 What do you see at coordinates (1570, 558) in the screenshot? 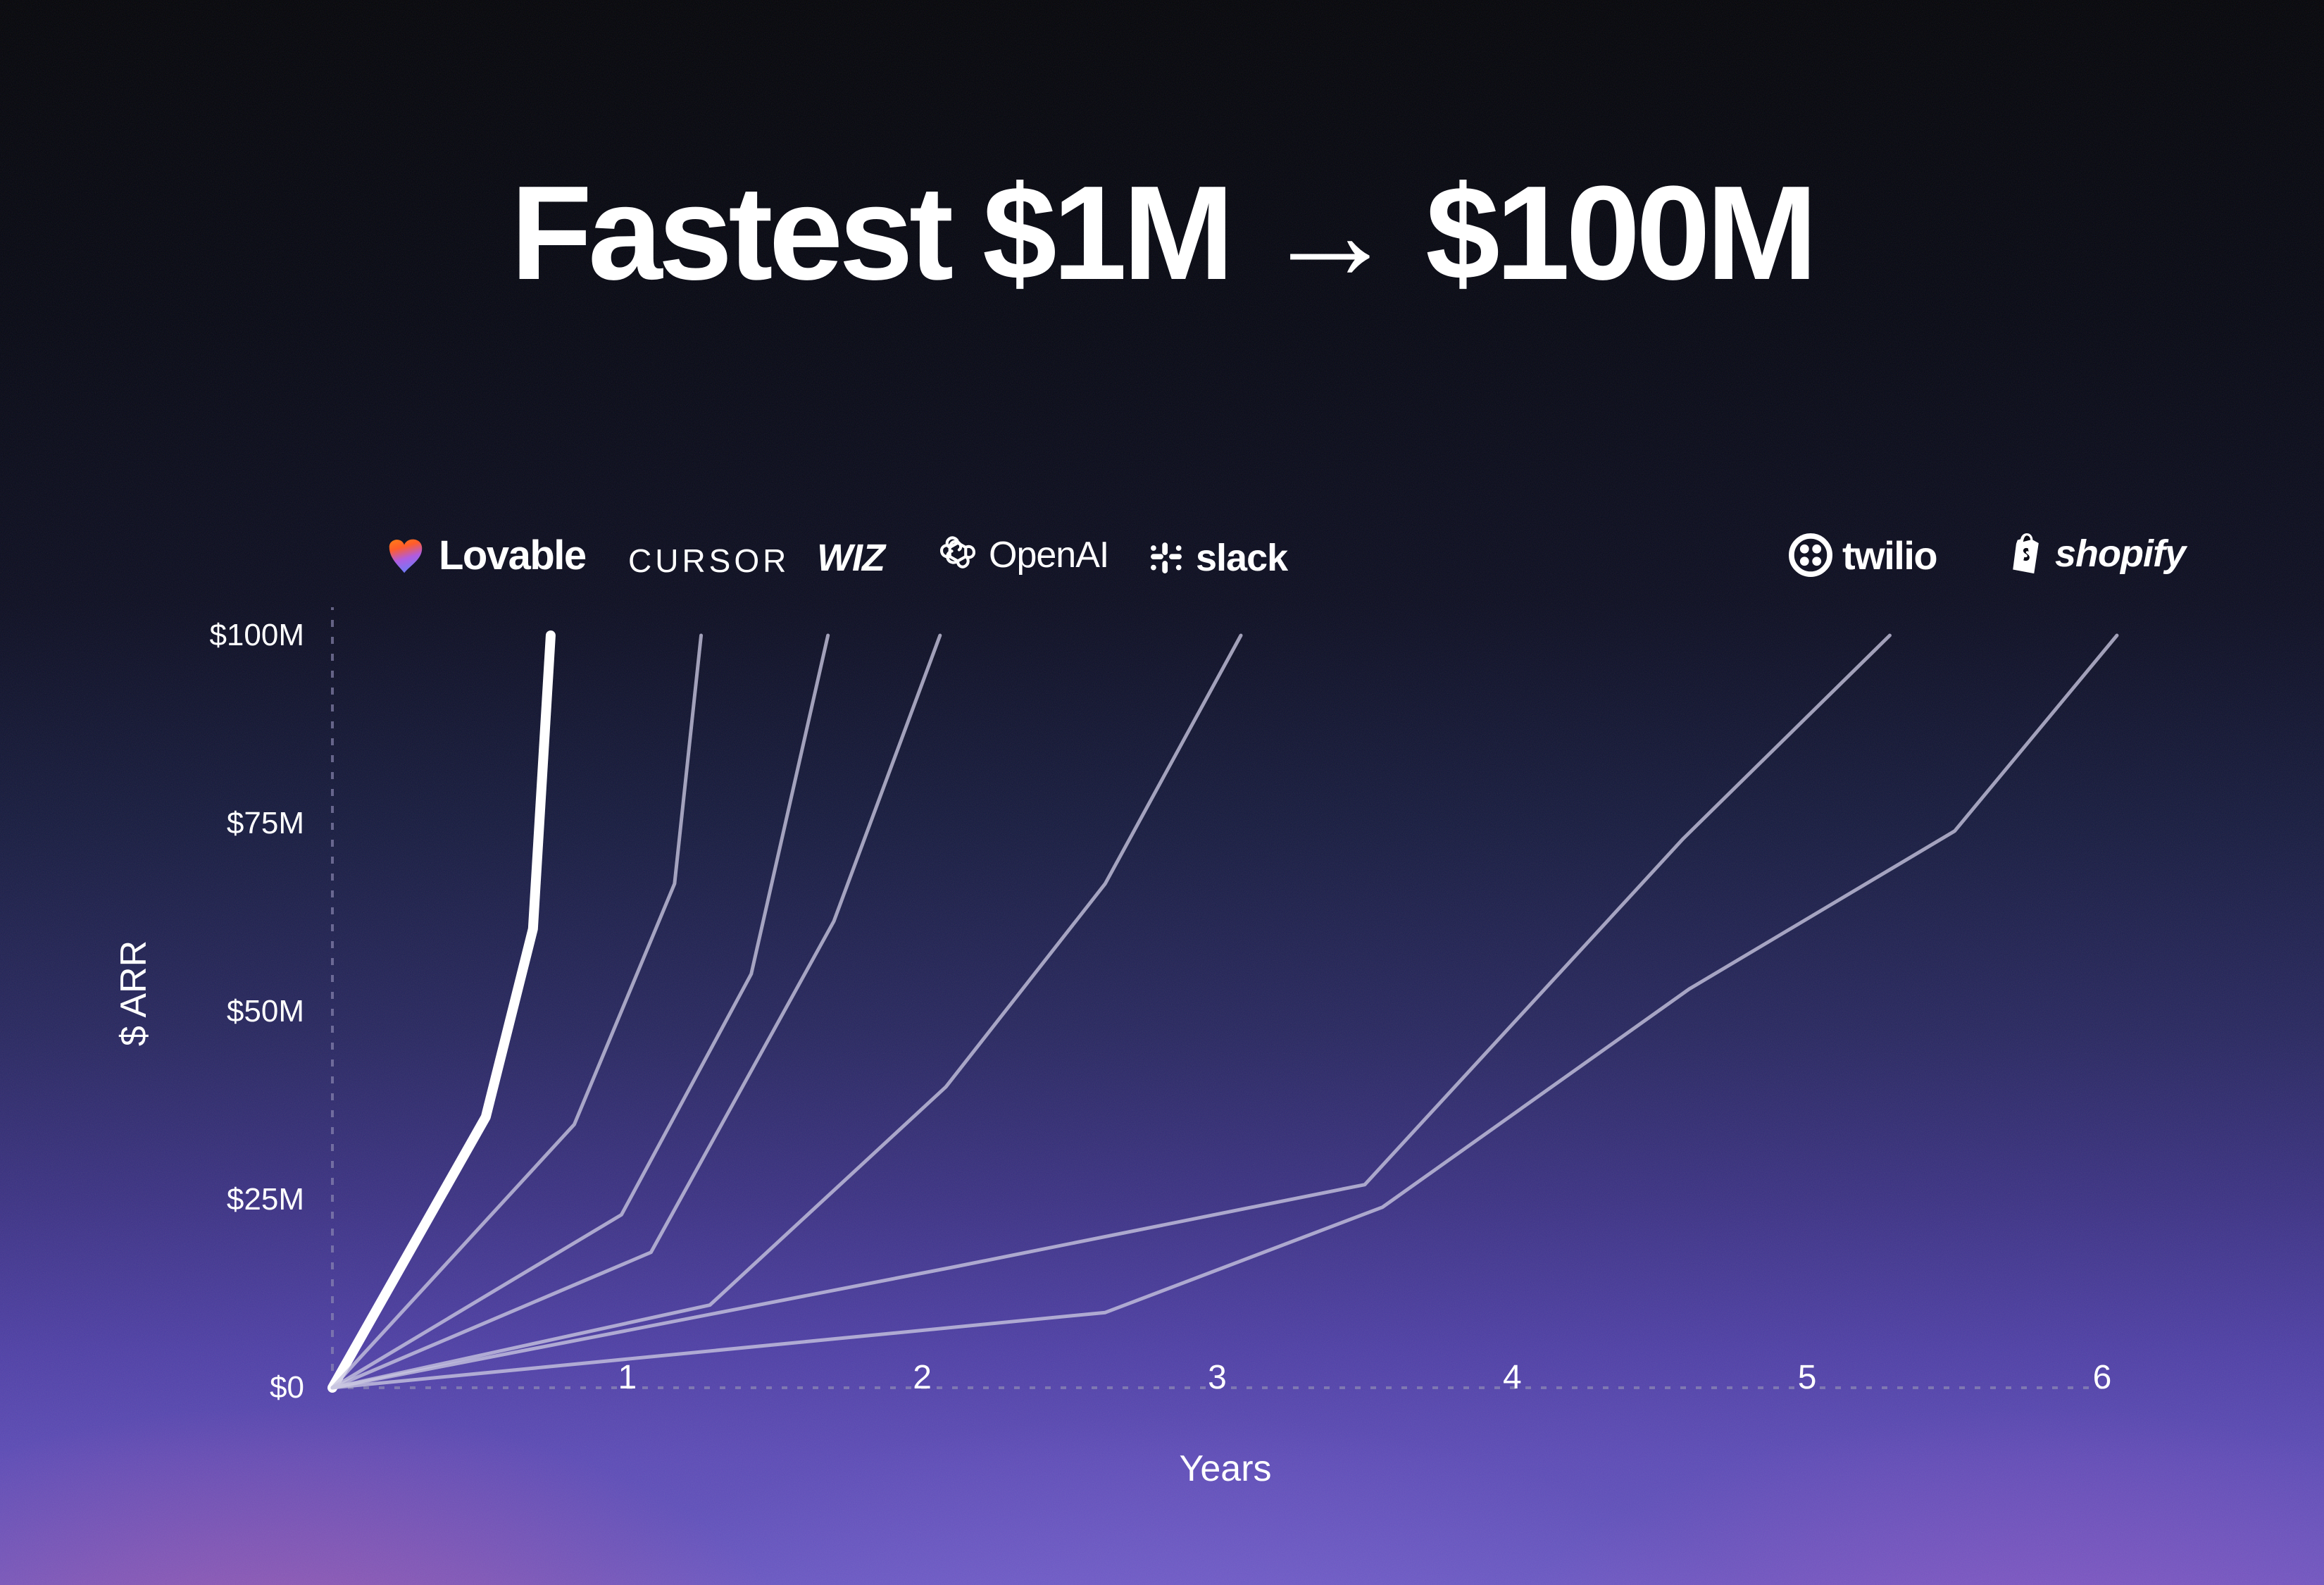
I see `legend-item-wiz: WIZ ✦` at bounding box center [1570, 558].